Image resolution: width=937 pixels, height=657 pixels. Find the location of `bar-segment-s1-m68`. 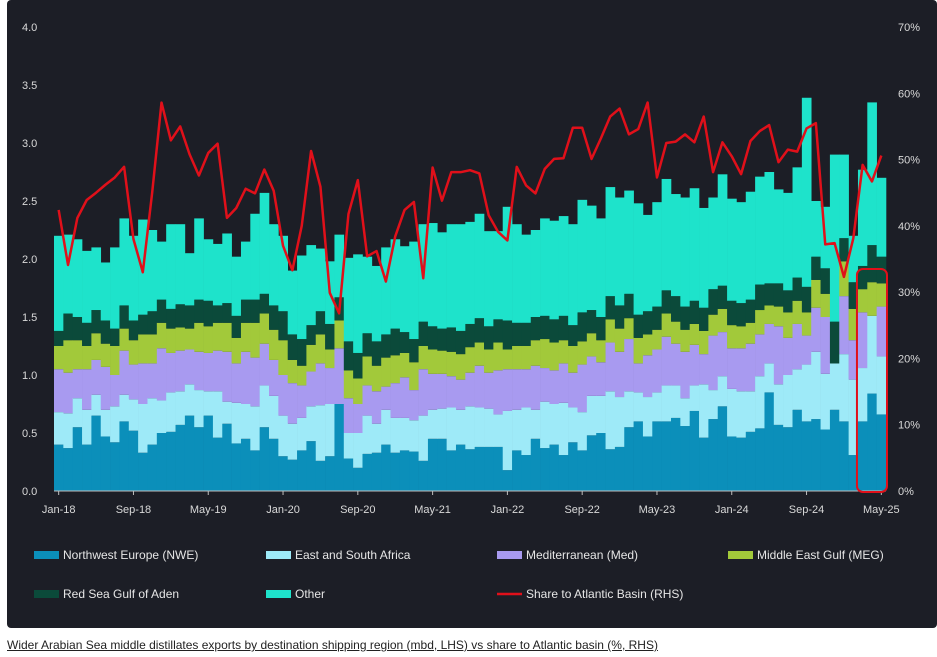

bar-segment-s1-m68 is located at coordinates (694, 398).